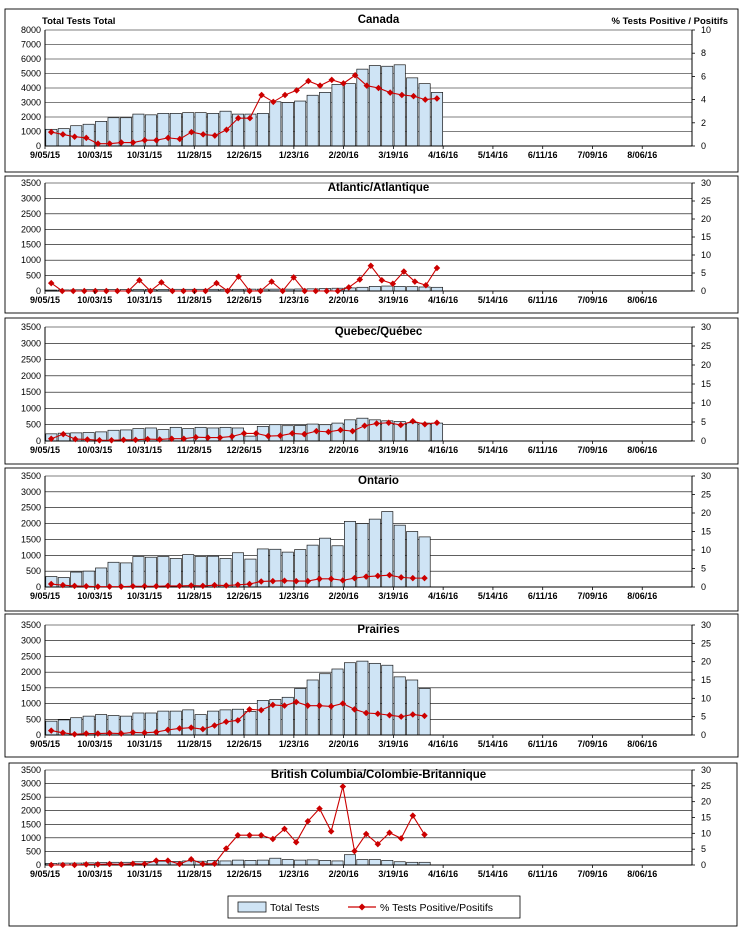 The width and height of the screenshot is (743, 939). What do you see at coordinates (31, 30) in the screenshot?
I see `left-tick-label: 8000` at bounding box center [31, 30].